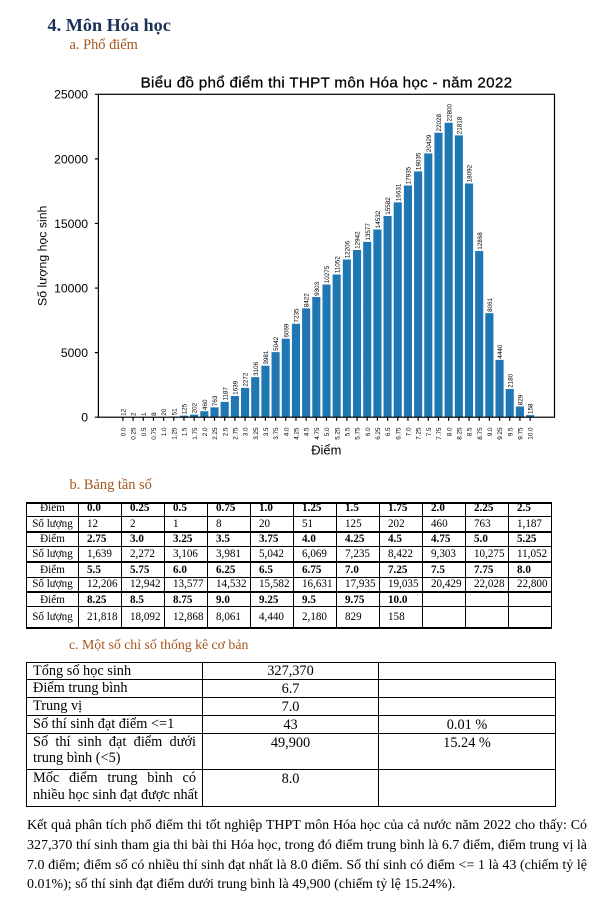 The image size is (603, 908). I want to click on svg-text: 51, so click(174, 412).